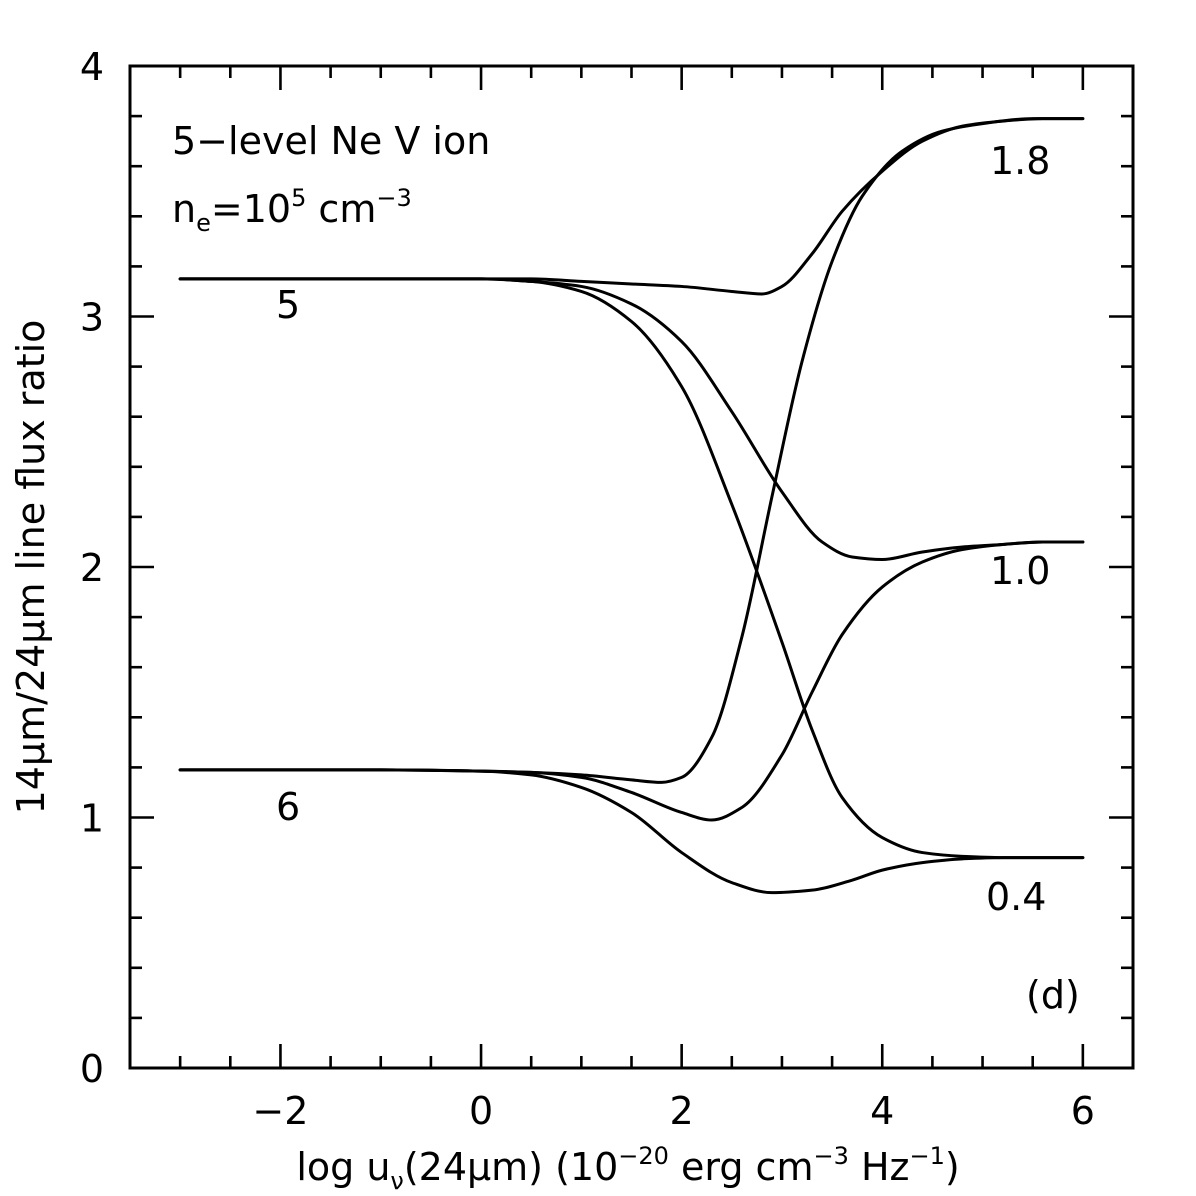 The height and width of the screenshot is (1196, 1196). Describe the element at coordinates (882, 1111) in the screenshot. I see `x-tick-label: 4` at that location.